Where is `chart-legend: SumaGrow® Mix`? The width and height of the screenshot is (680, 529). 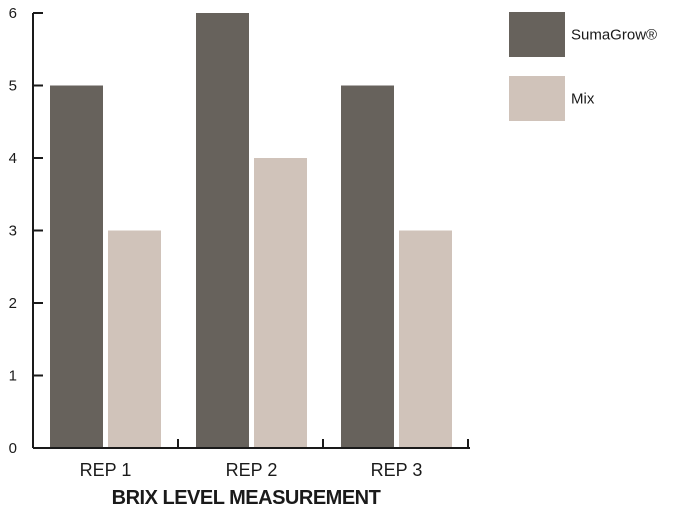 chart-legend: SumaGrow® Mix is located at coordinates (583, 66).